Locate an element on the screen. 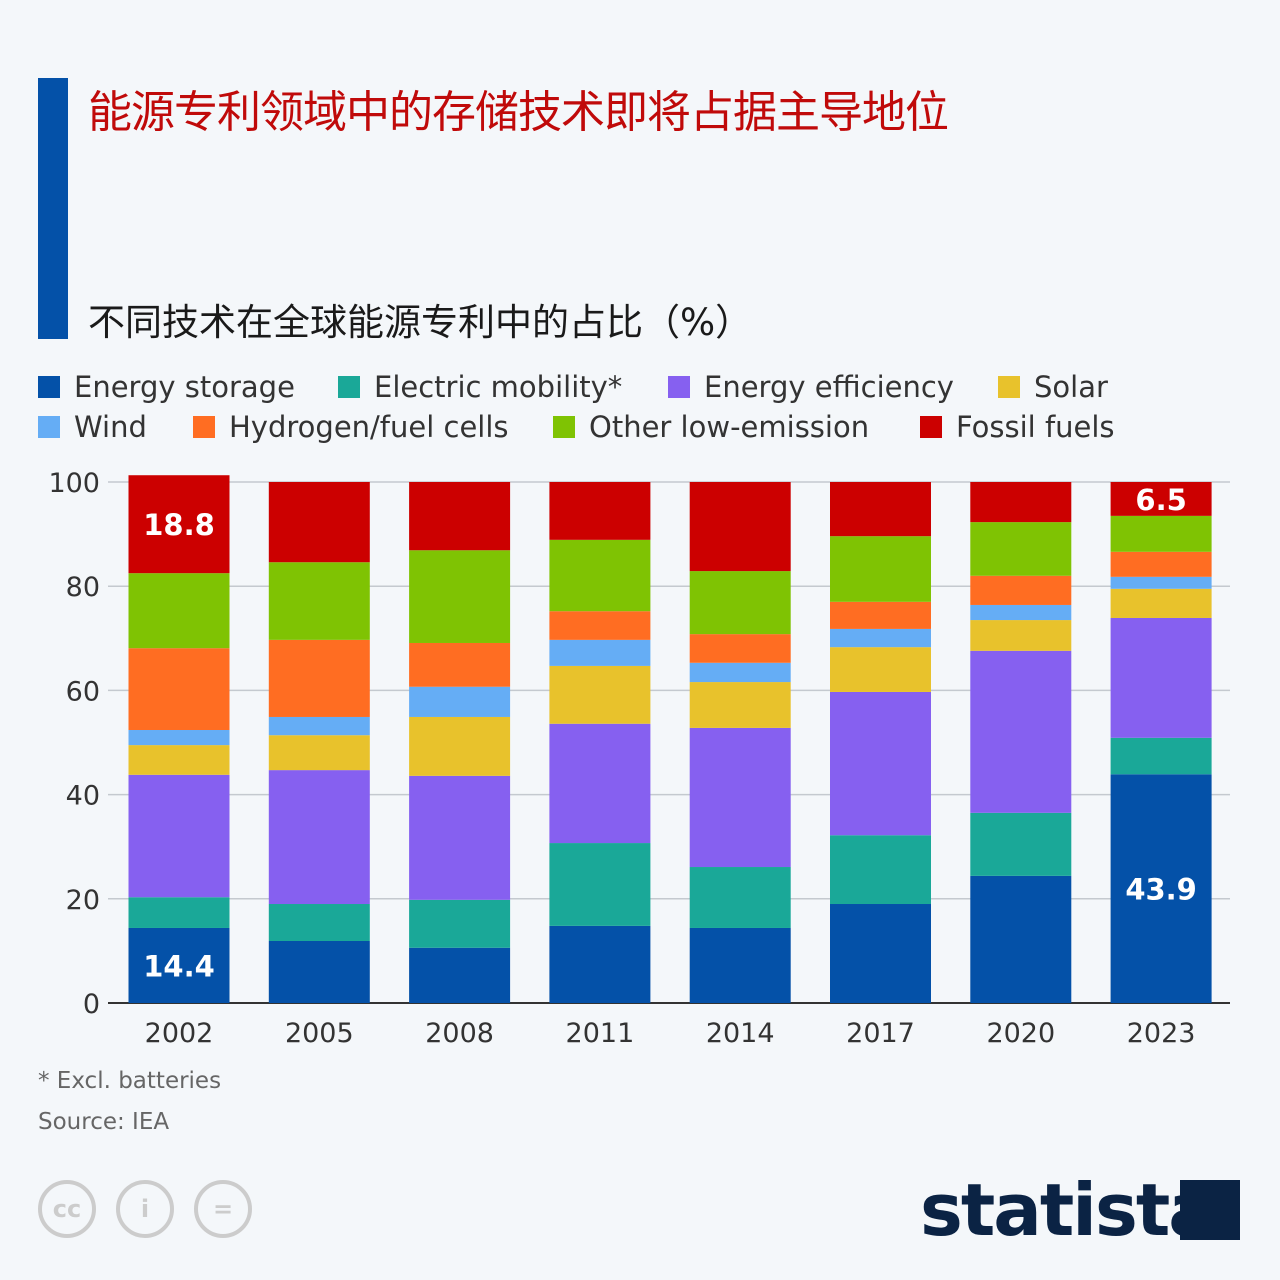  x-tick-label: 2008 is located at coordinates (459, 1033).